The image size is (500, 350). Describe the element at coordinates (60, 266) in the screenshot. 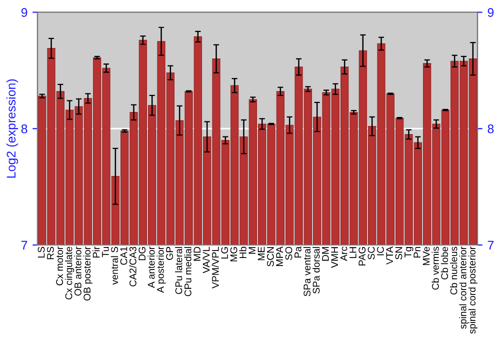

I see `x-tick-label: Cx motor` at that location.